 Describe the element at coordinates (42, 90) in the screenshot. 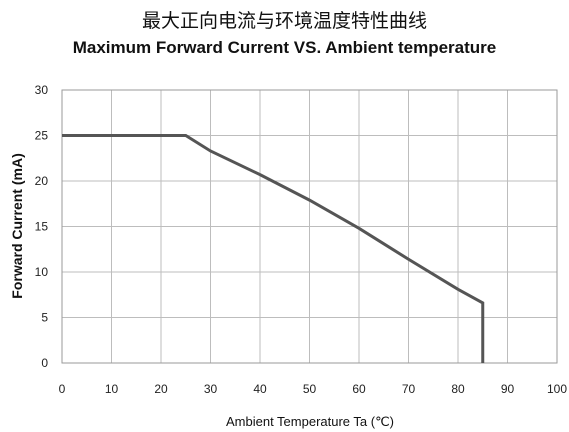

I see `y-tick-label: 30` at that location.